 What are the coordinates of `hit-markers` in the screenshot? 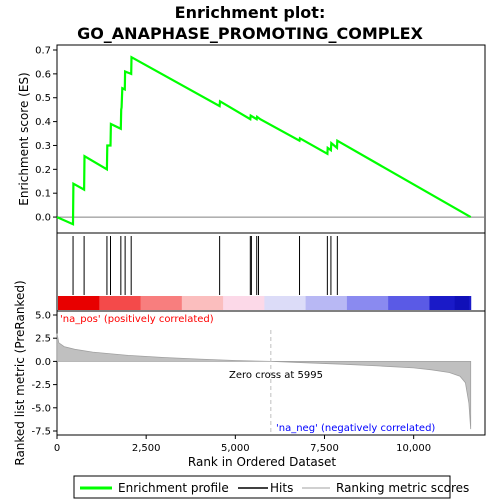 It's located at (205, 265).